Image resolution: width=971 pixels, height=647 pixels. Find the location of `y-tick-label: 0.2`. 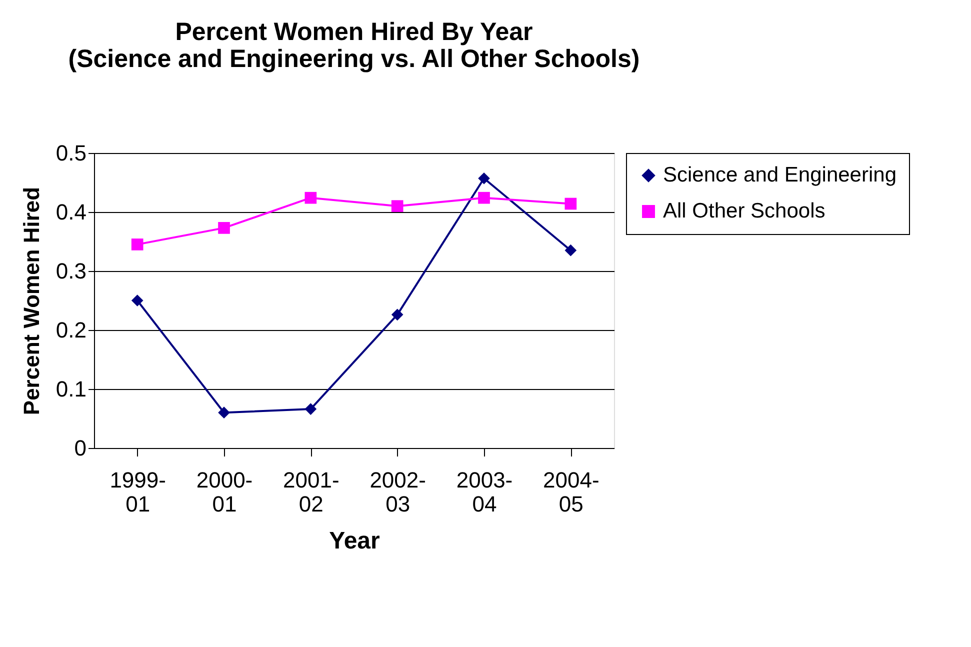

y-tick-label: 0.2 is located at coordinates (71, 330).